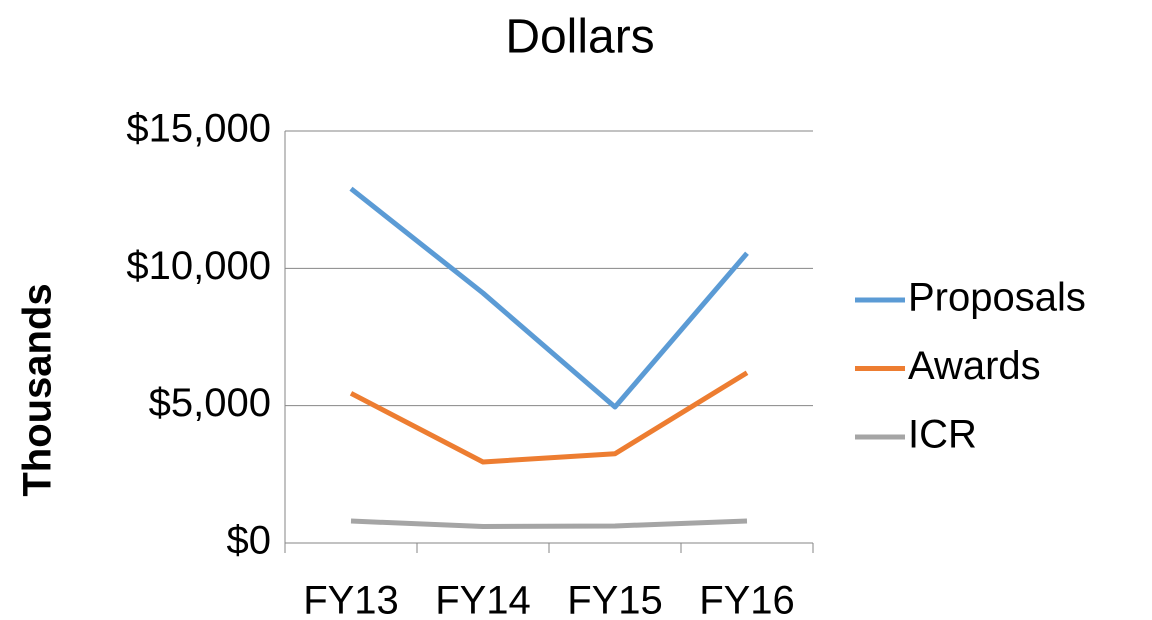 This screenshot has width=1152, height=620. Describe the element at coordinates (38, 389) in the screenshot. I see `y-axis-label: Thousands` at that location.